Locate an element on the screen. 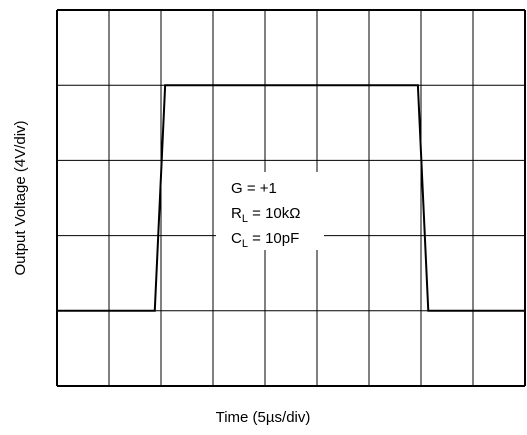  x-axis-label: Time (5µs/div) is located at coordinates (263, 417).